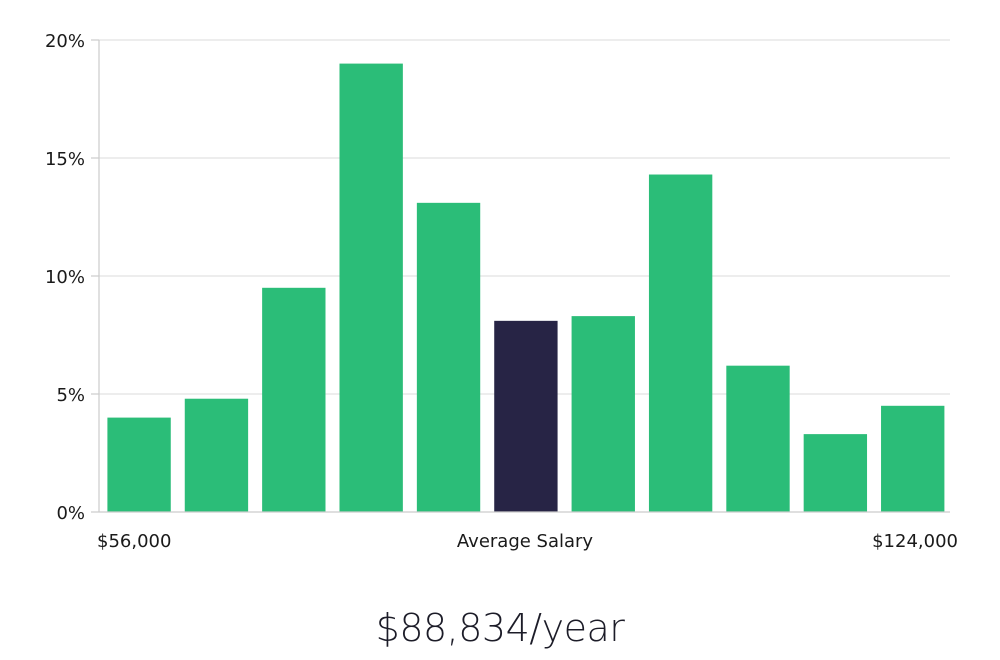  Describe the element at coordinates (65, 277) in the screenshot. I see `y-tick-label: 10%` at that location.